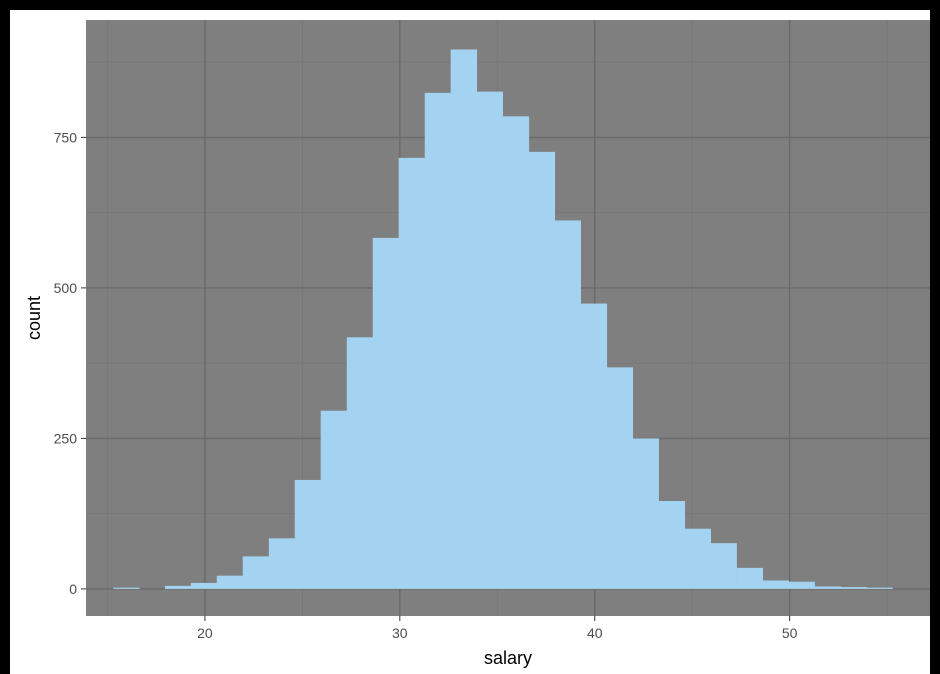 The width and height of the screenshot is (940, 674). What do you see at coordinates (66, 137) in the screenshot?
I see `y-tick-label: 750` at bounding box center [66, 137].